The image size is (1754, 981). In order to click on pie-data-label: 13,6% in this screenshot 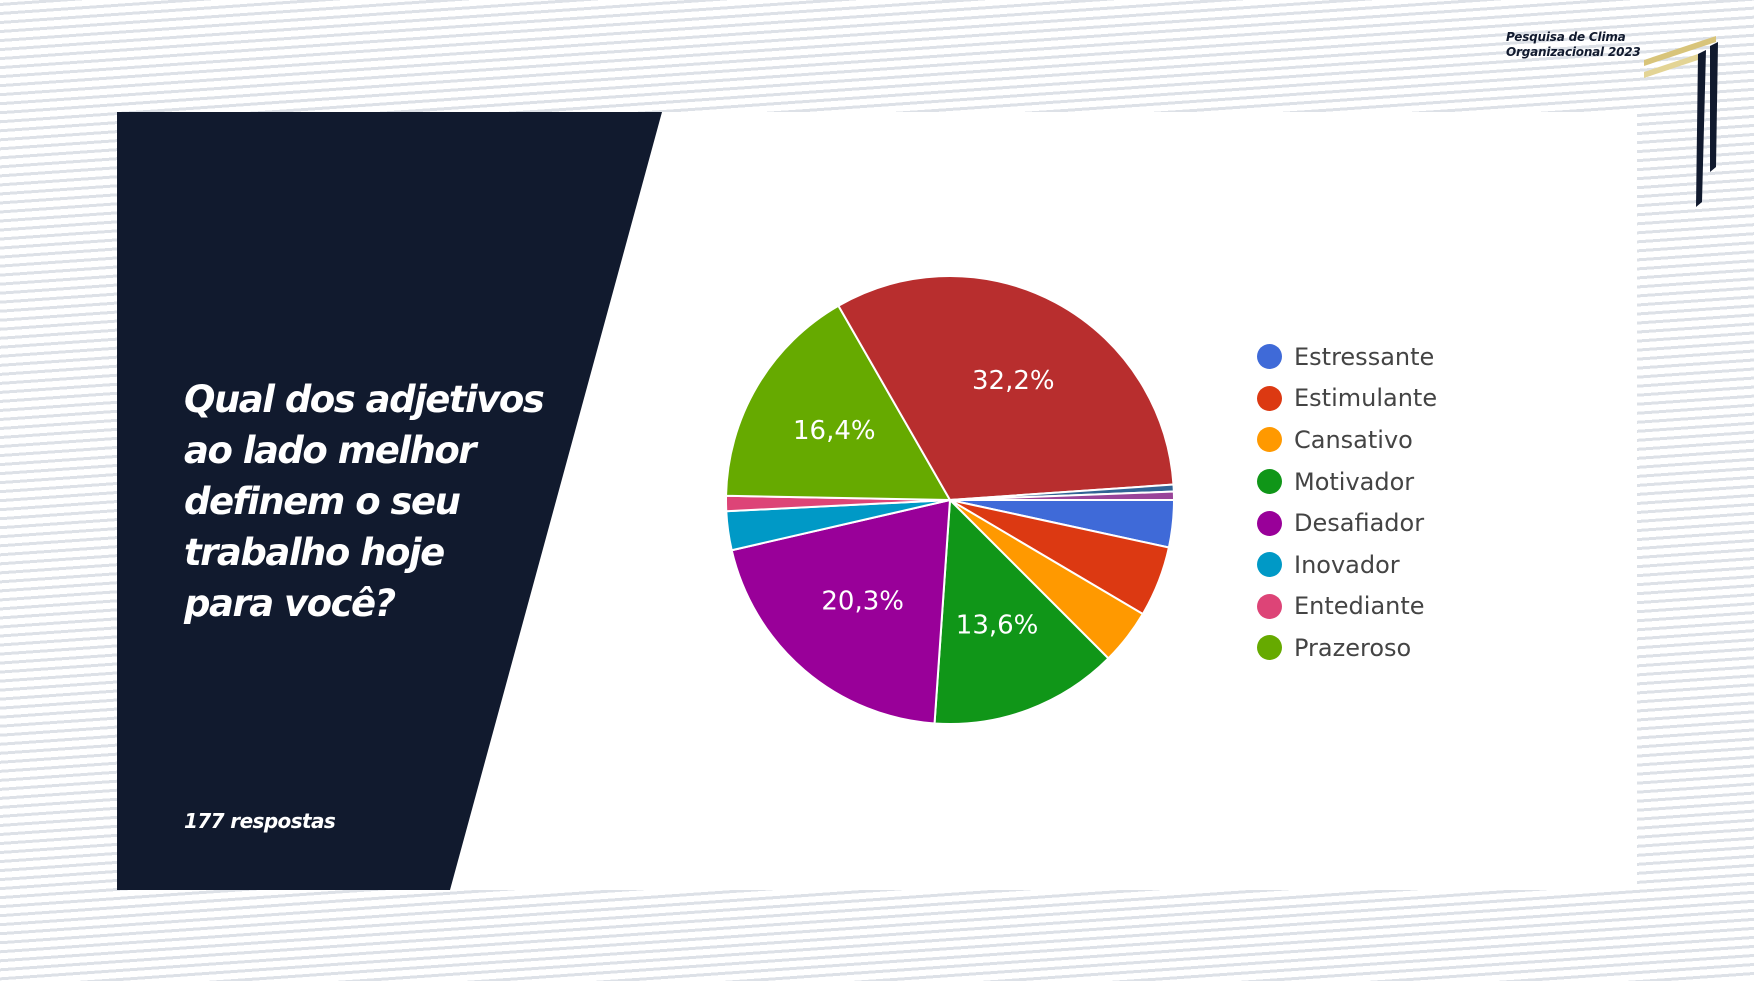, I will do `click(997, 625)`.